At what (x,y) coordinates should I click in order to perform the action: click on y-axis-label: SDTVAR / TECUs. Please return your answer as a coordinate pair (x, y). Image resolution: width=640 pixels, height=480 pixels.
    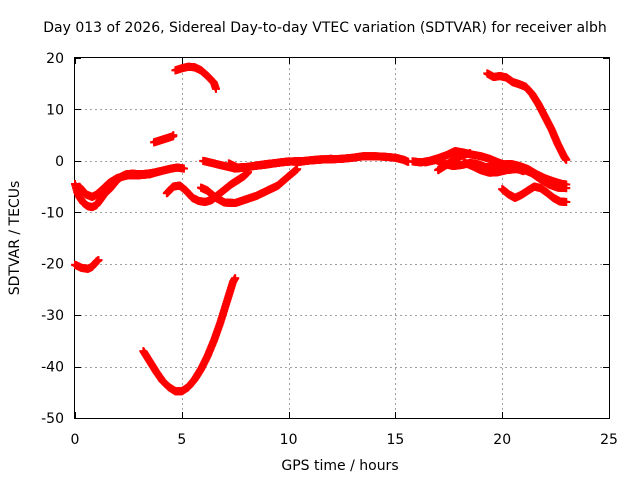
    Looking at the image, I should click on (15, 238).